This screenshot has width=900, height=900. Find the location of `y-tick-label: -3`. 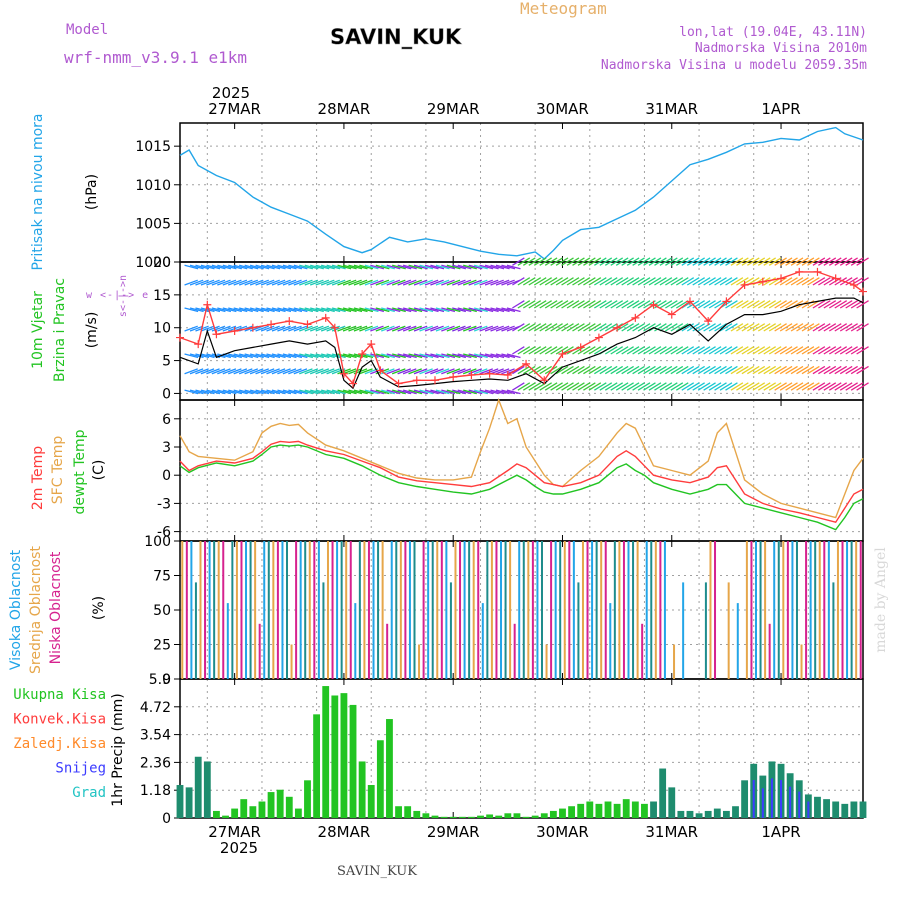

y-tick-label: -3 is located at coordinates (164, 504).